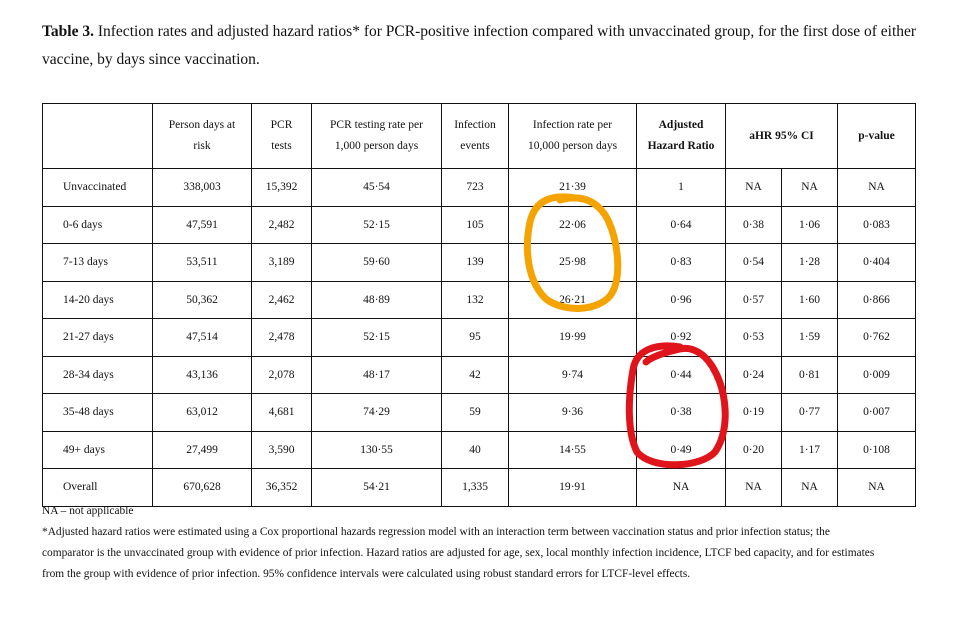 The height and width of the screenshot is (618, 962). I want to click on cell-person-days: 50,362, so click(202, 299).